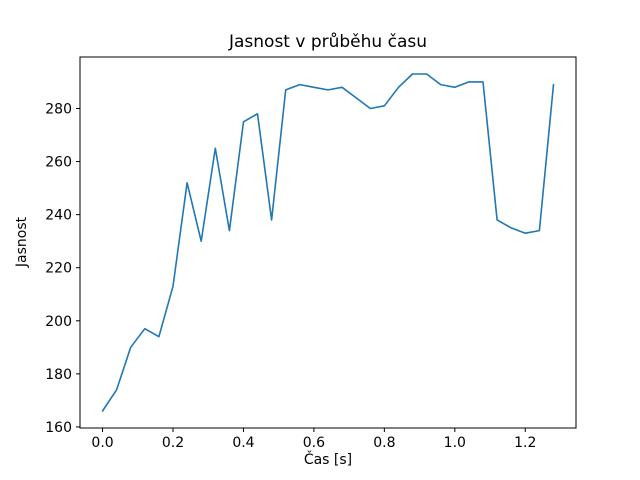 This screenshot has height=480, width=640. What do you see at coordinates (58, 322) in the screenshot?
I see `y-tick-label: 200` at bounding box center [58, 322].